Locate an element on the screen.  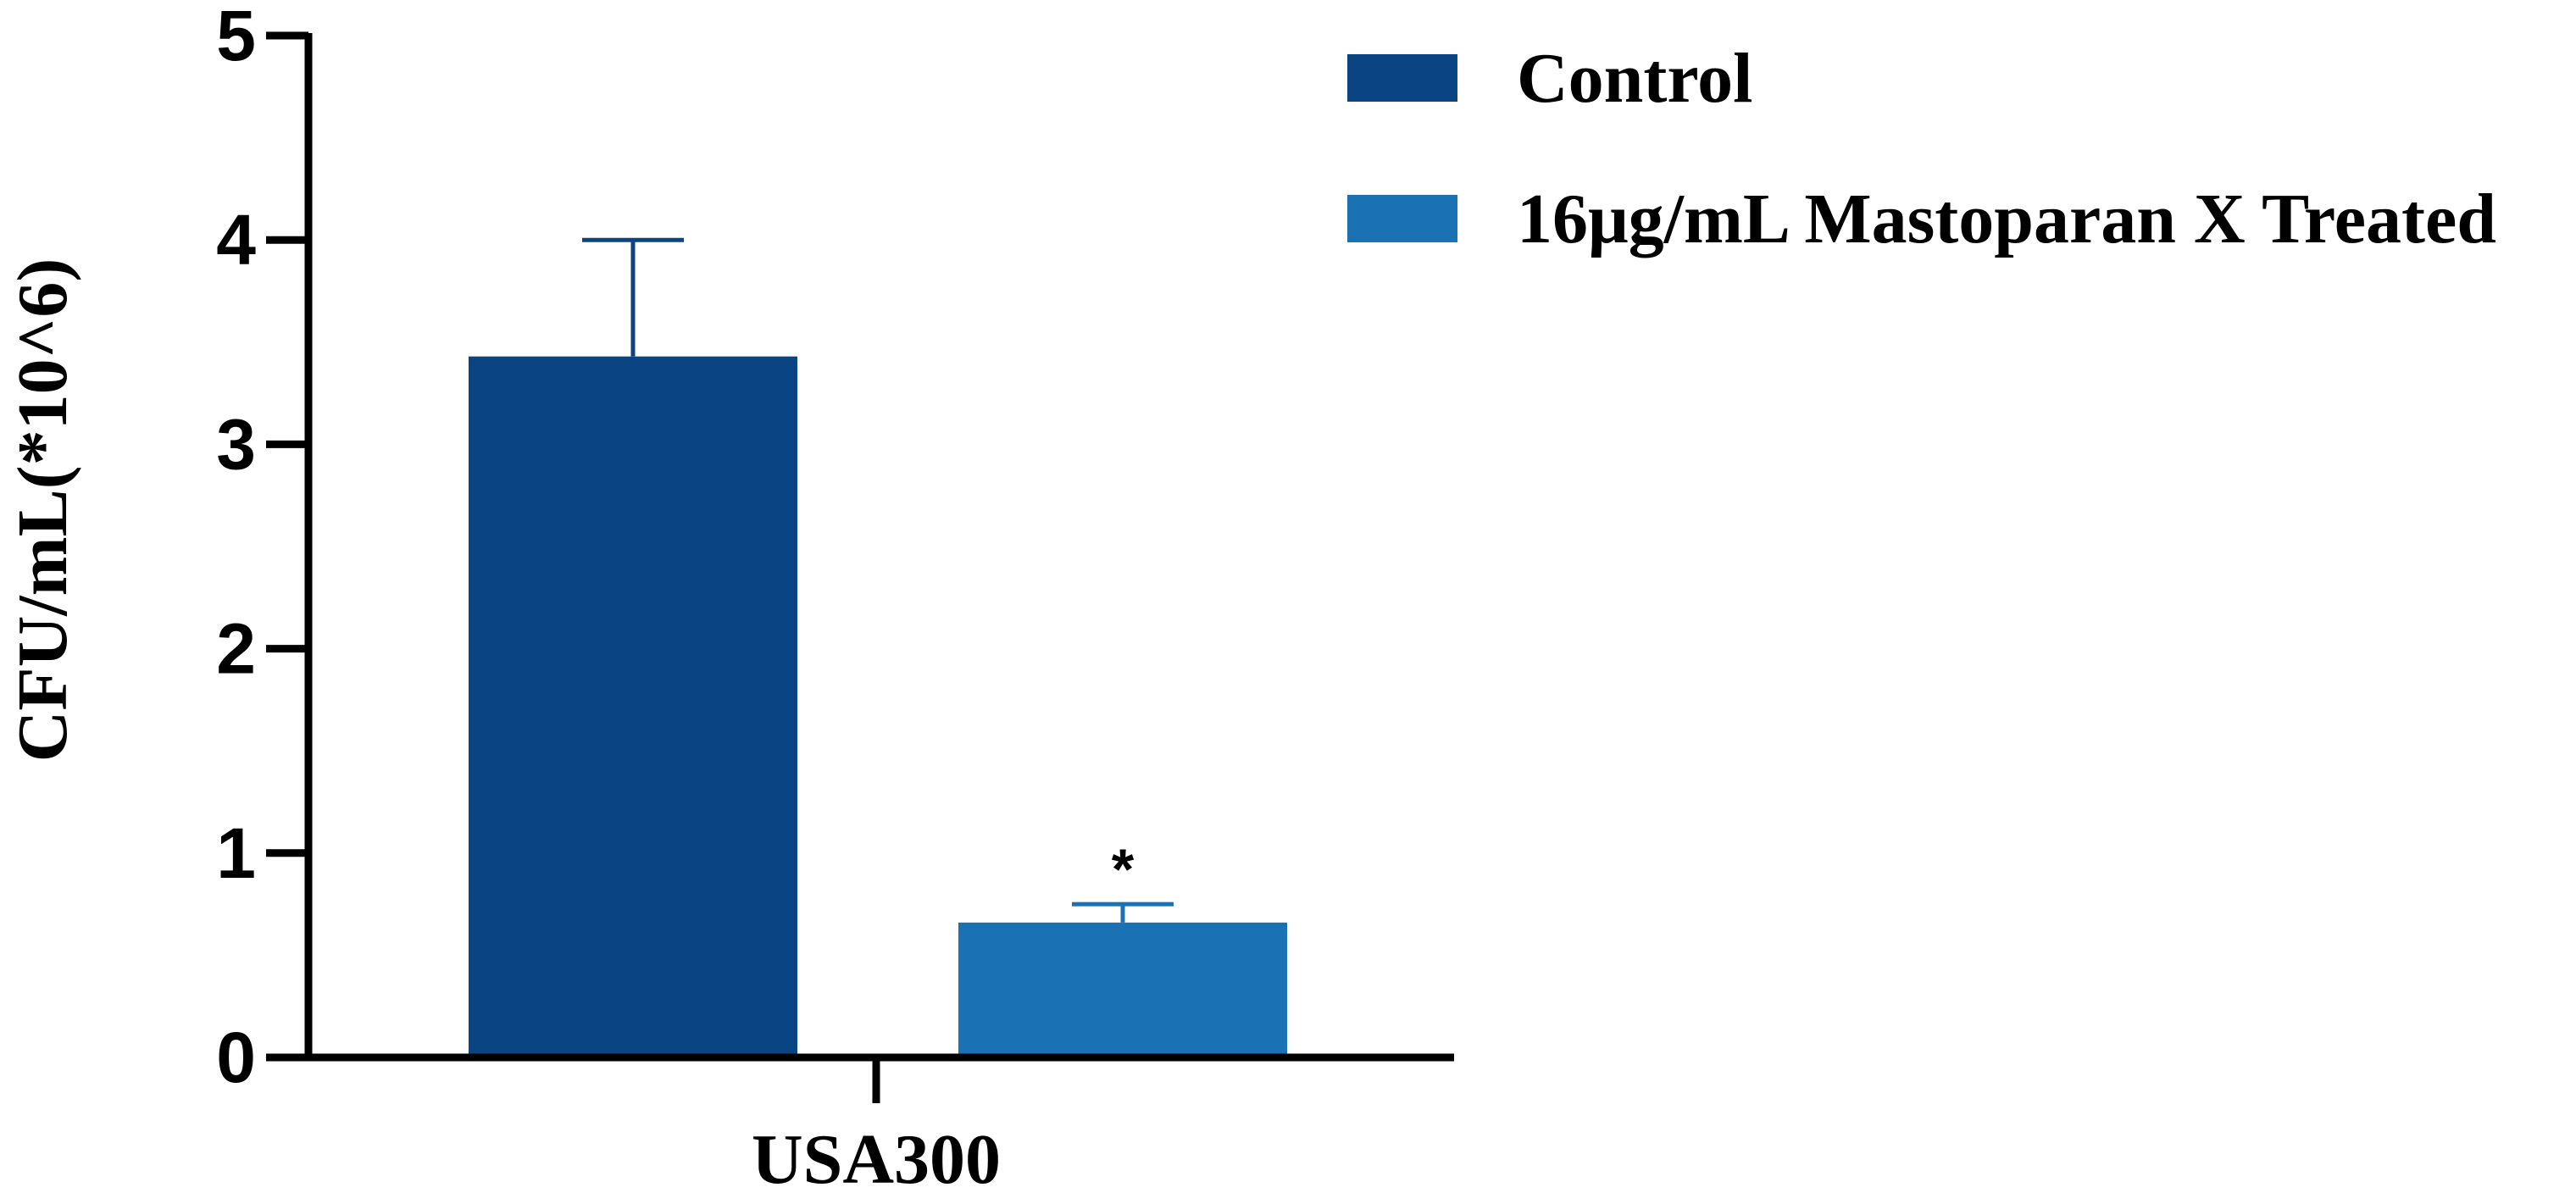
y-axis-label: CFU/mL(*10^6) is located at coordinates (42, 510).